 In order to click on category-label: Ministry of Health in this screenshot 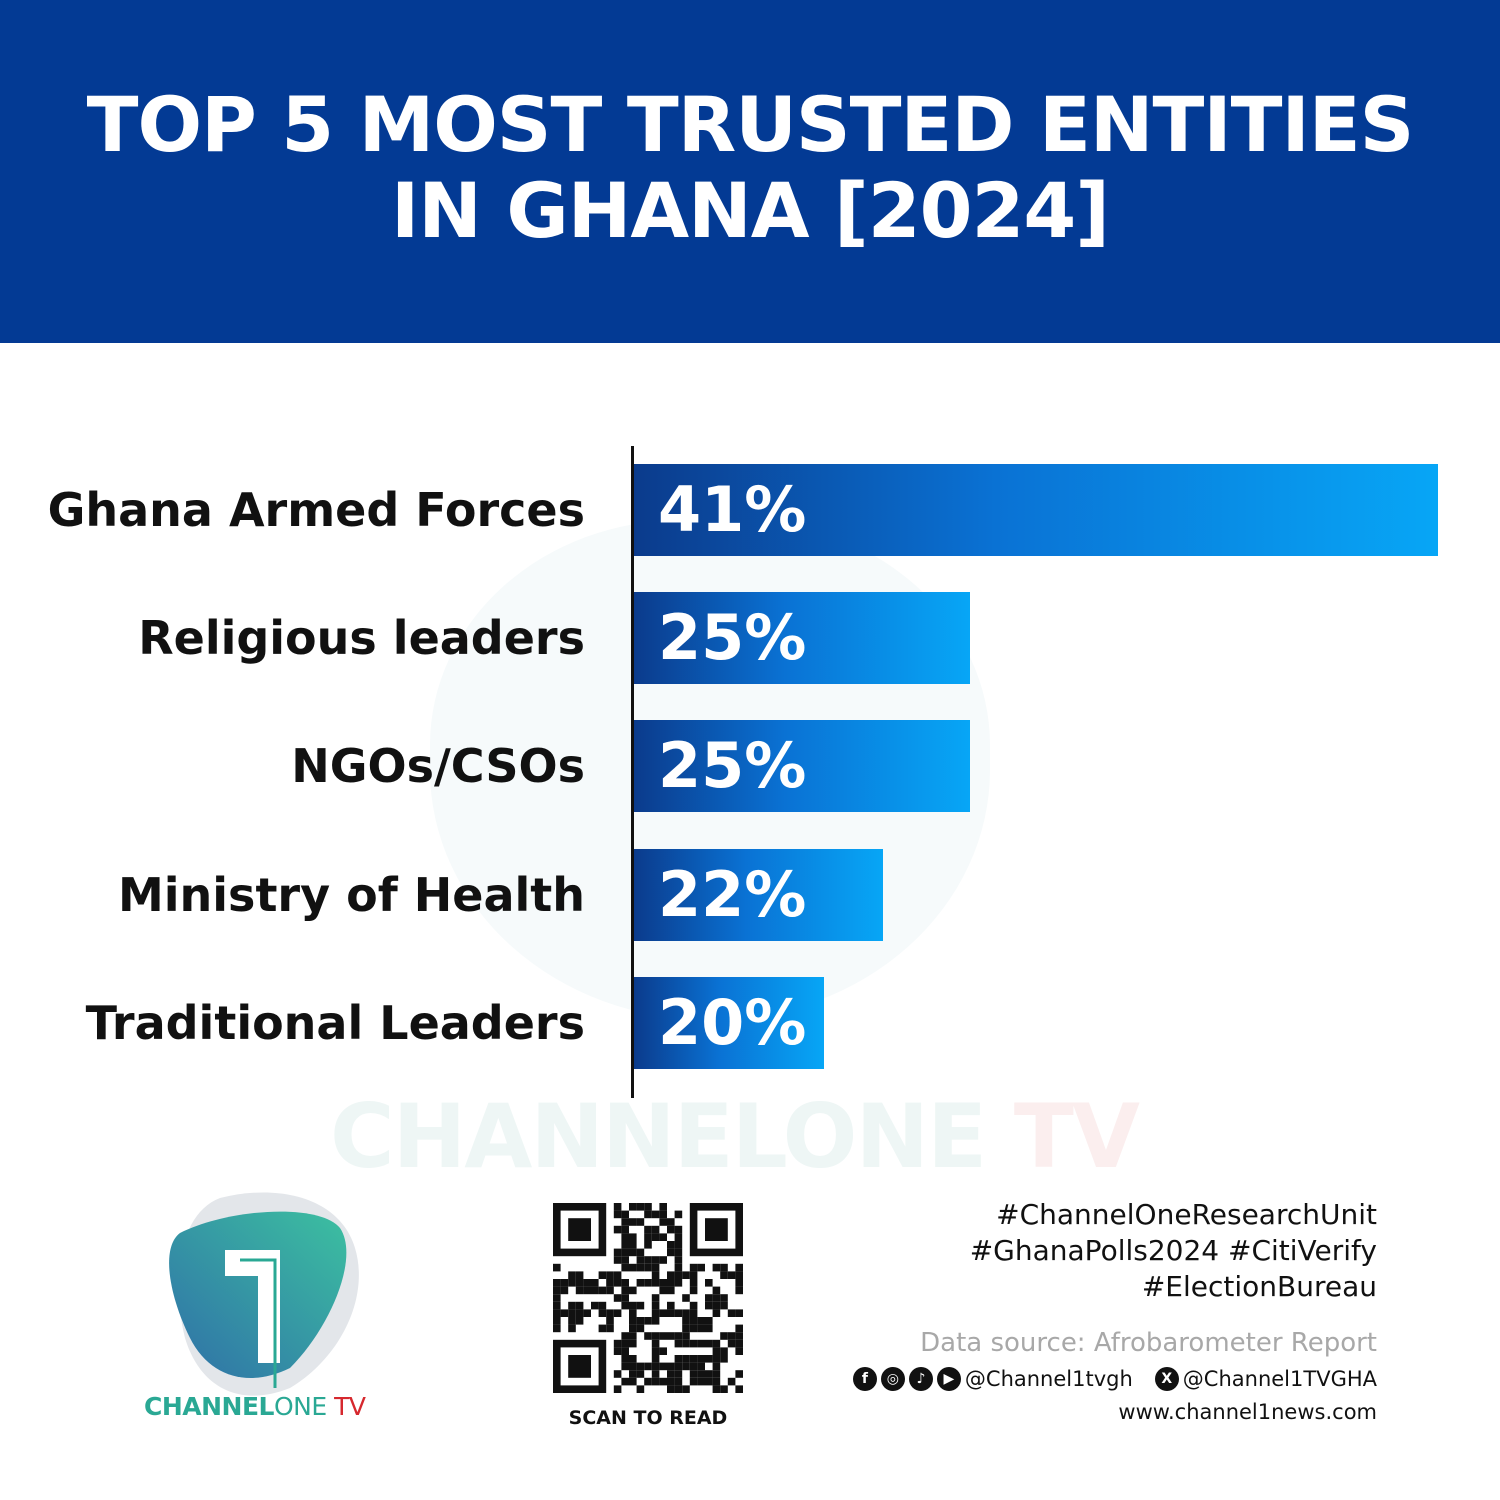, I will do `click(351, 895)`.